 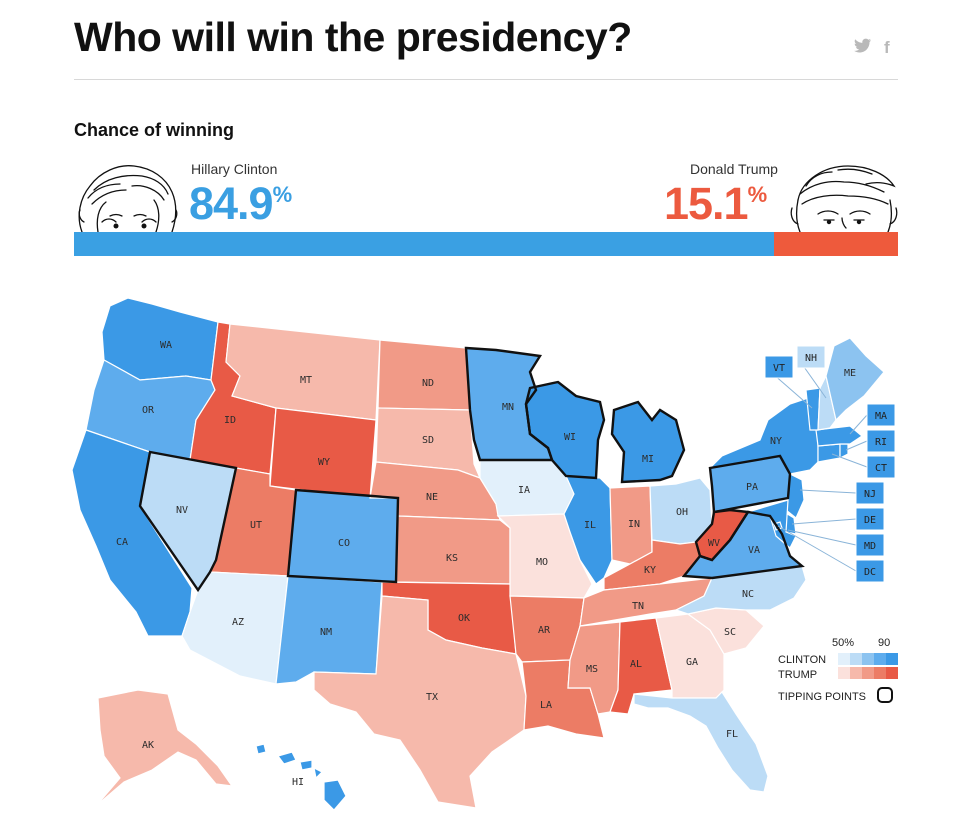 I want to click on legend-clinton: CLINTON, so click(x=802, y=660).